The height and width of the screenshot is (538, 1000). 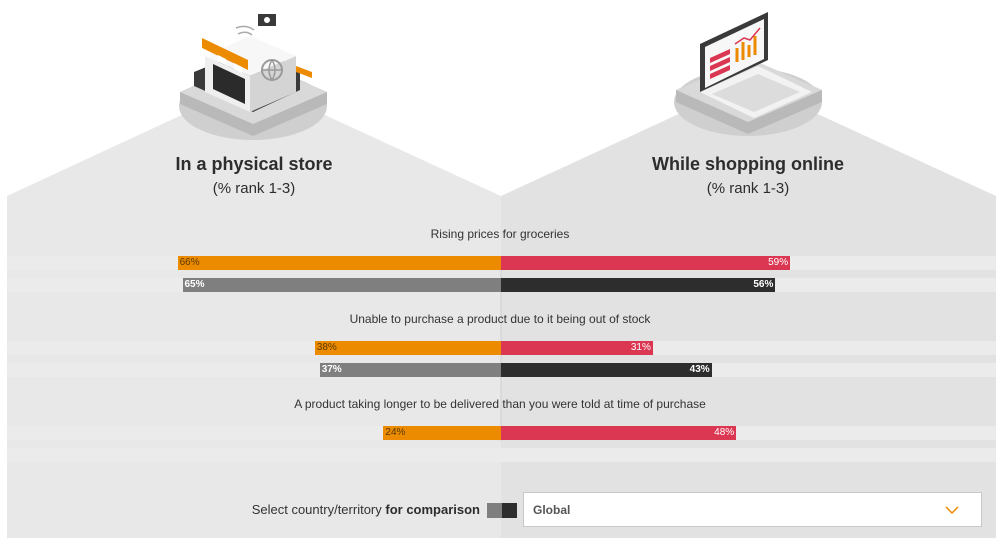 What do you see at coordinates (638, 285) in the screenshot?
I see `online-comparison-bar: 56%` at bounding box center [638, 285].